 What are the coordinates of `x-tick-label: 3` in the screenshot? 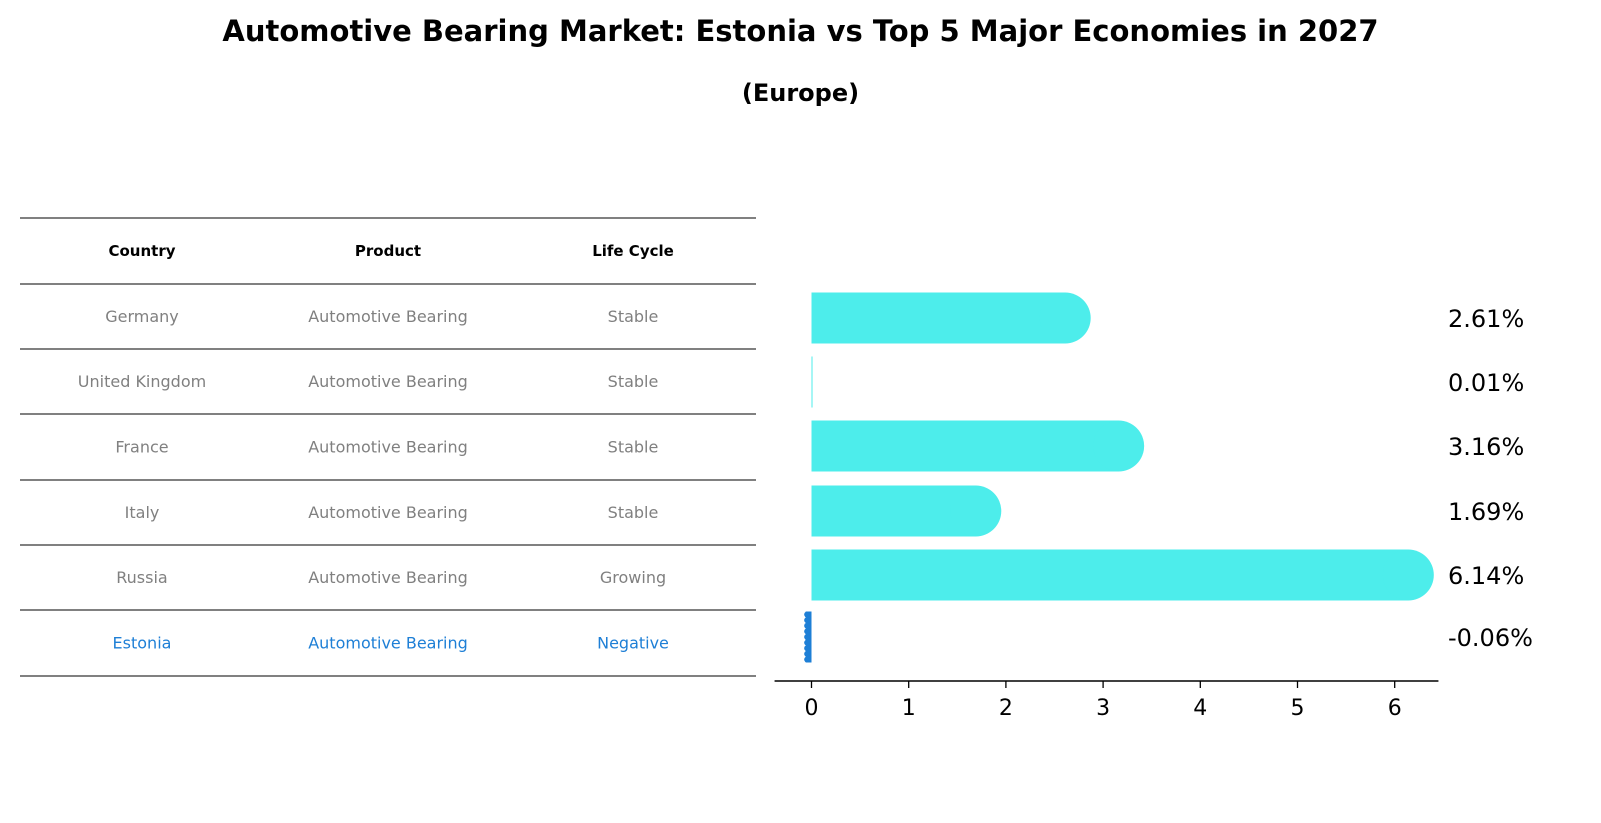 It's located at (1103, 708).